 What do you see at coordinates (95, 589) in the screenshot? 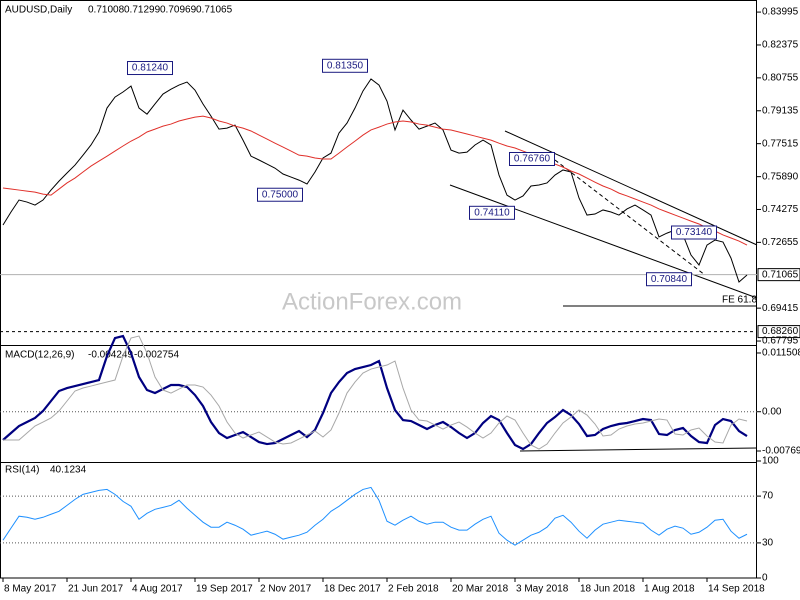
I see `x-tick-label: 21 Jun 2017` at bounding box center [95, 589].